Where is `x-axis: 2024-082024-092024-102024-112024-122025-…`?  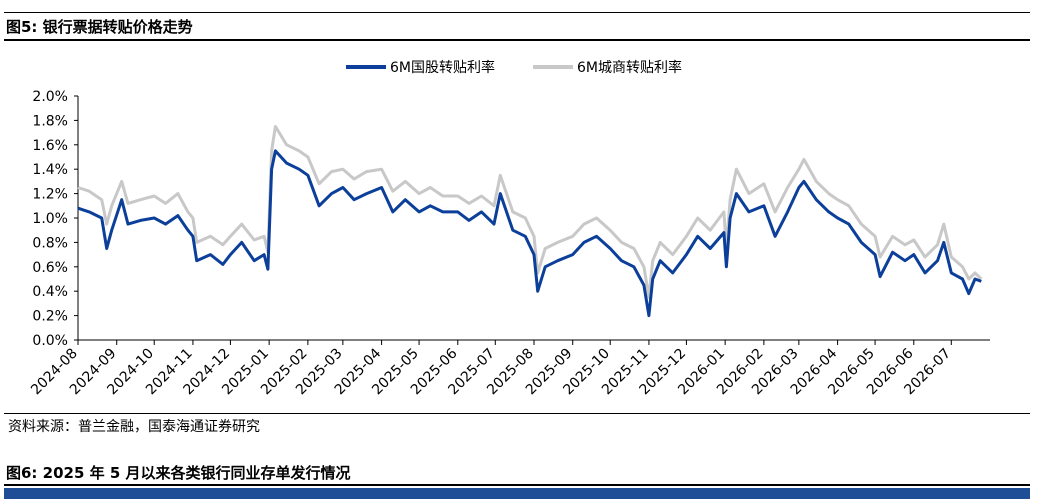 x-axis: 2024-082024-092024-102024-112024-122025-… is located at coordinates (509, 368).